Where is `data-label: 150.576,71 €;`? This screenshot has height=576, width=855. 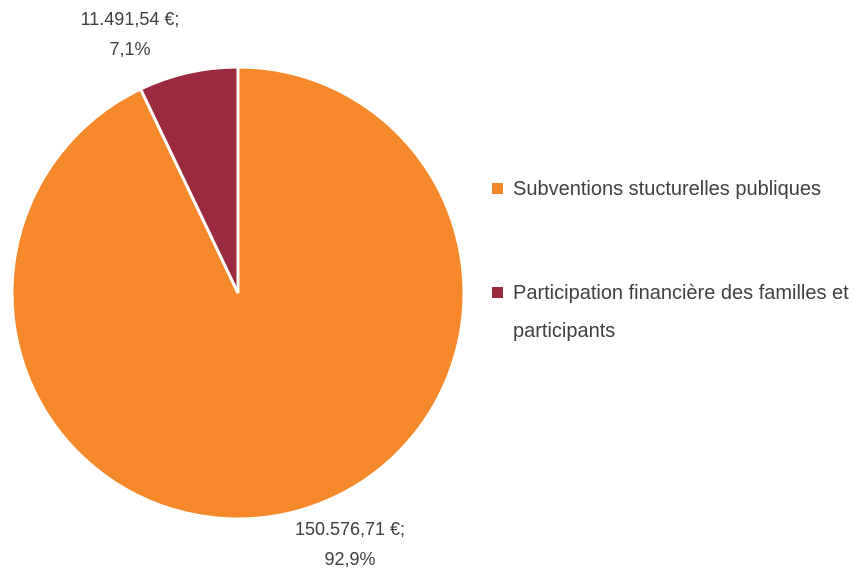
data-label: 150.576,71 €; is located at coordinates (350, 529).